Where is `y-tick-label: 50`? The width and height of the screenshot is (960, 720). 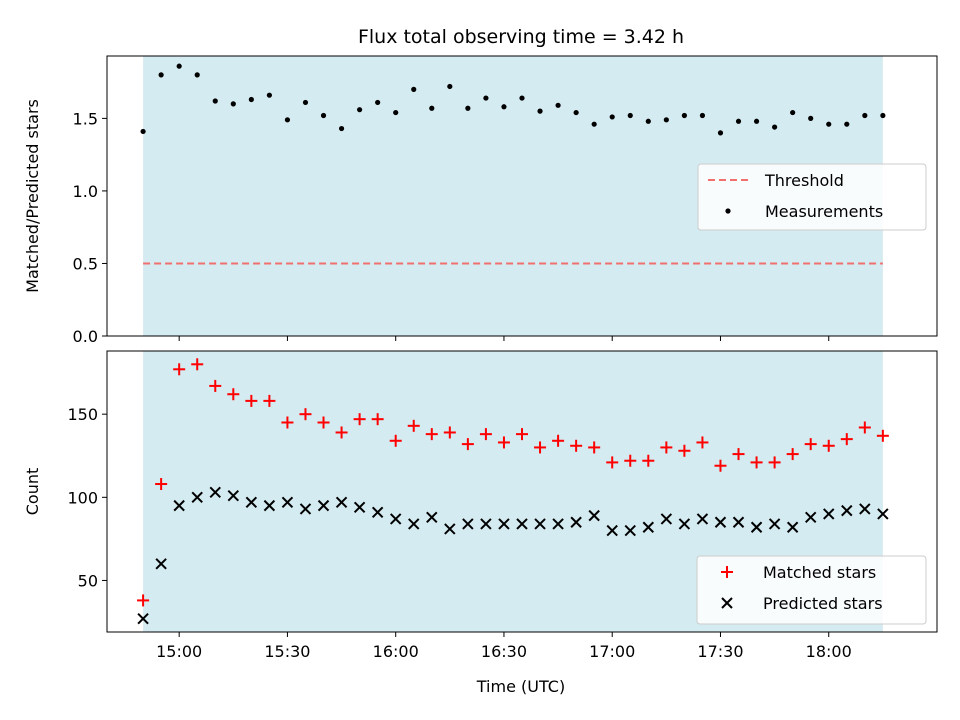 y-tick-label: 50 is located at coordinates (88, 580).